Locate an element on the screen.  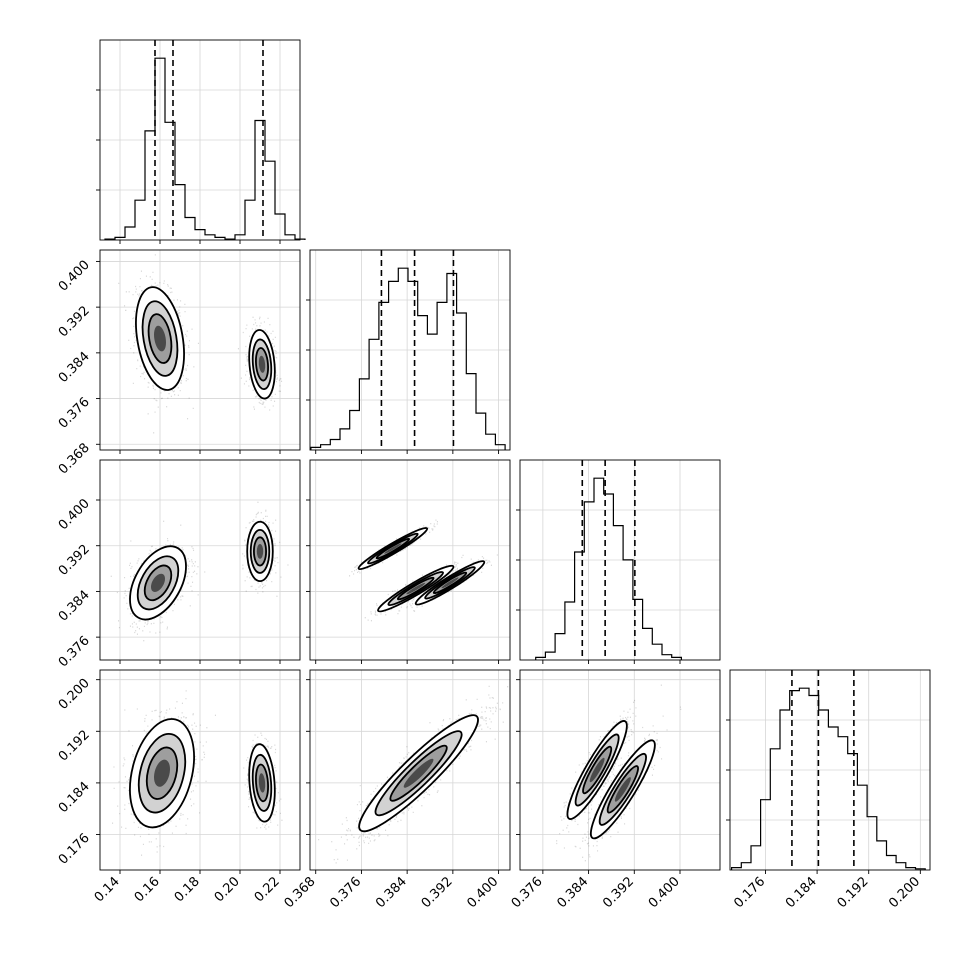
x-tick-label: 0.176 is located at coordinates (749, 892).